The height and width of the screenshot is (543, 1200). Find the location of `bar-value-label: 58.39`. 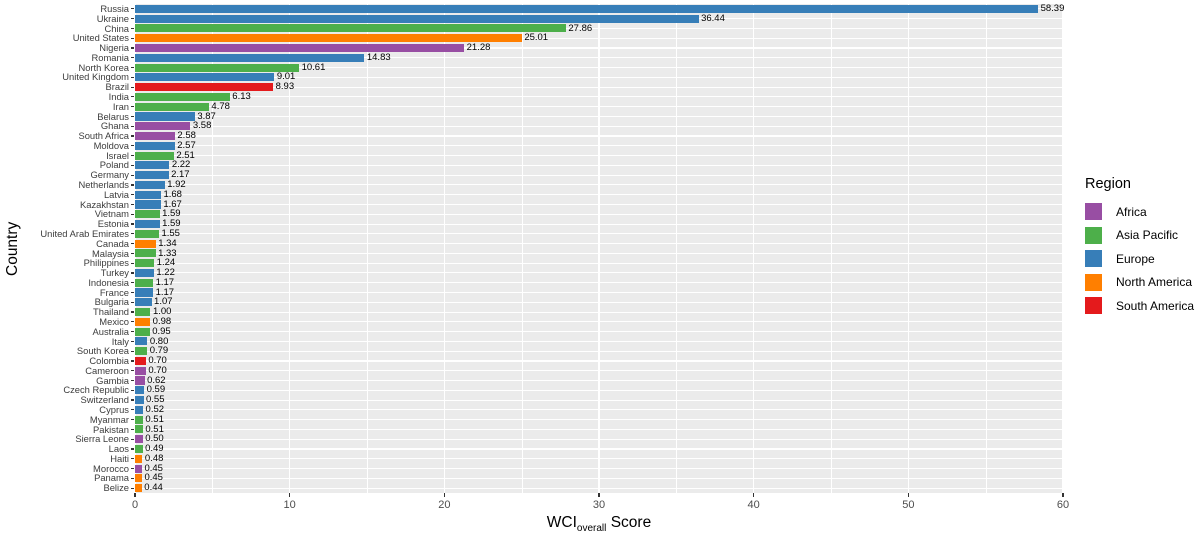

bar-value-label: 58.39 is located at coordinates (1052, 8).